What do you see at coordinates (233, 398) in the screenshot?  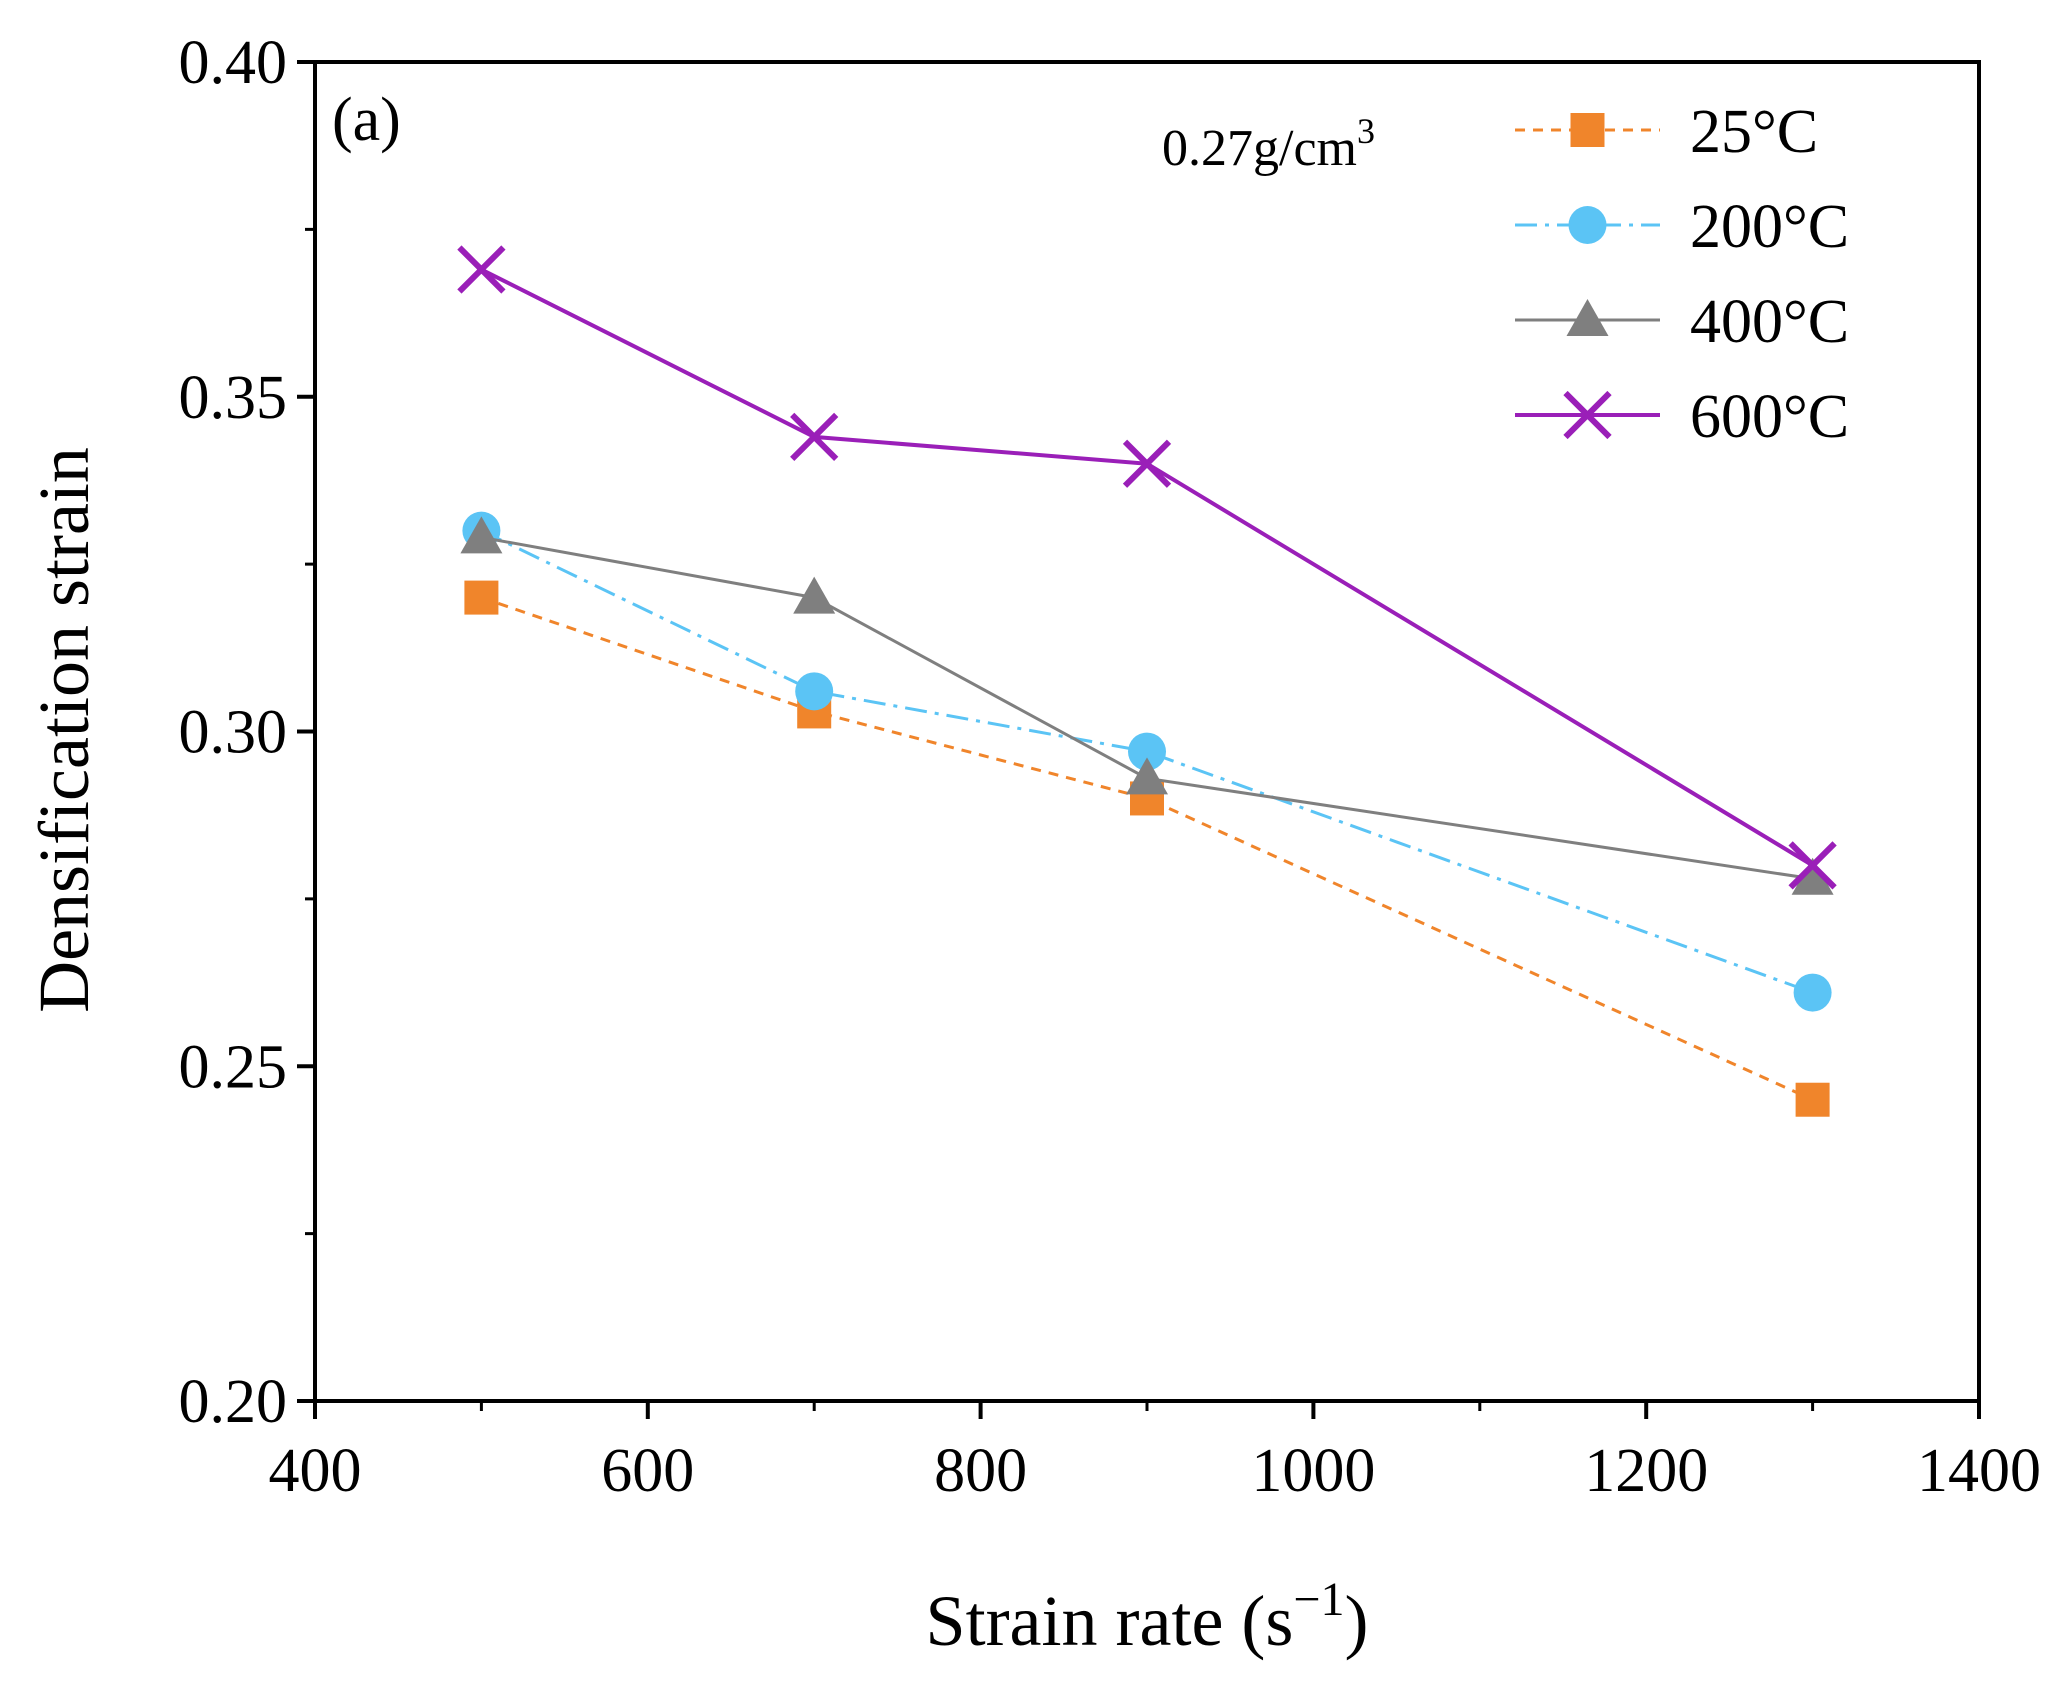 I see `y-tick-label: 0.35` at bounding box center [233, 398].